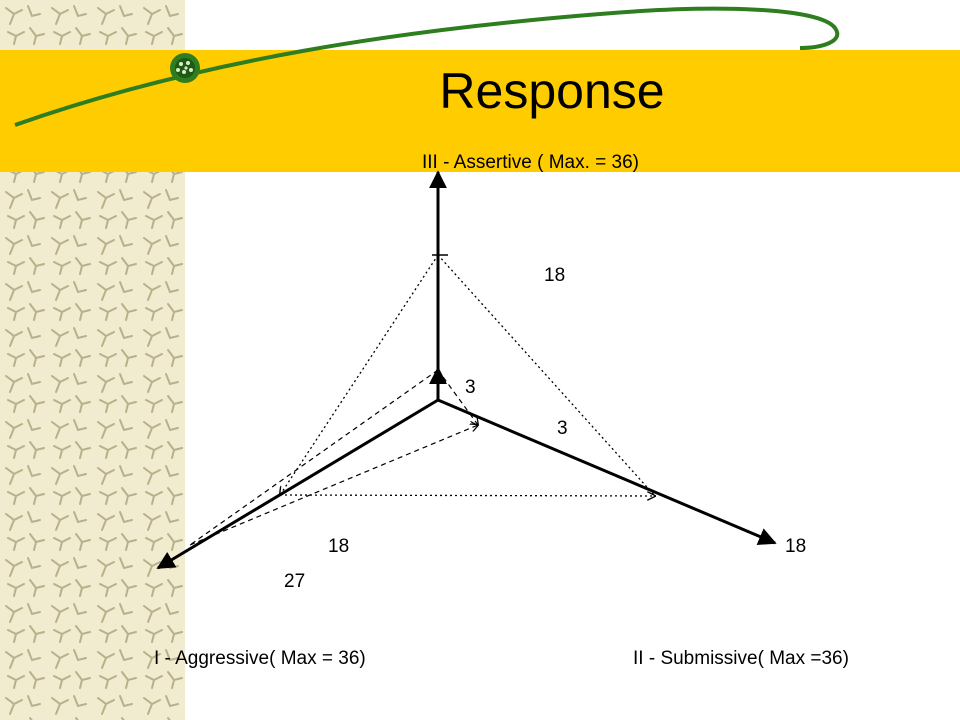 Image resolution: width=960 pixels, height=720 pixels. I want to click on axis-submissive, so click(607, 471).